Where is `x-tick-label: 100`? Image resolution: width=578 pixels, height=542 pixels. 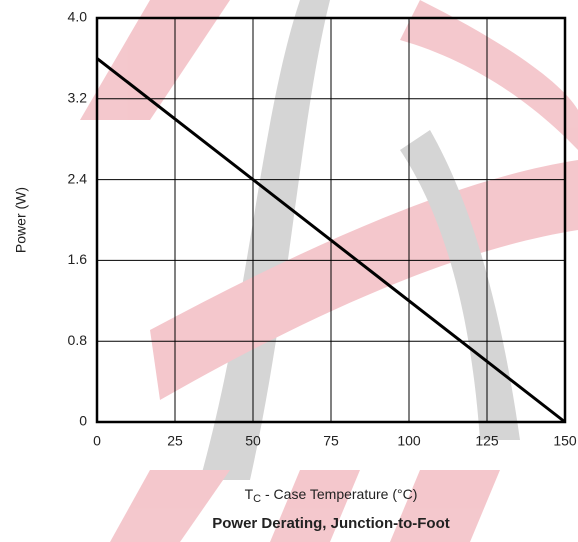 x-tick-label: 100 is located at coordinates (409, 441).